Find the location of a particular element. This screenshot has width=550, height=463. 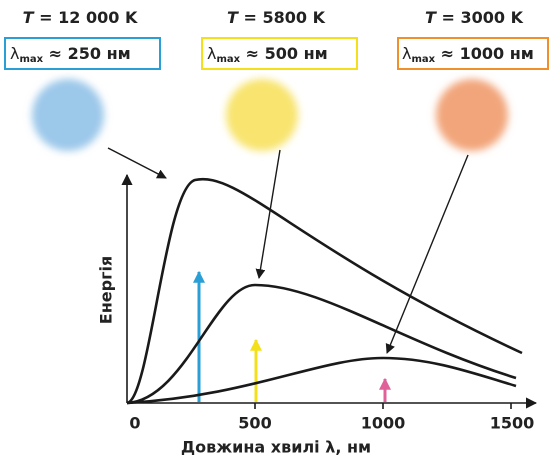

peak-label: λmax ≈ 1000 нм is located at coordinates (468, 55).